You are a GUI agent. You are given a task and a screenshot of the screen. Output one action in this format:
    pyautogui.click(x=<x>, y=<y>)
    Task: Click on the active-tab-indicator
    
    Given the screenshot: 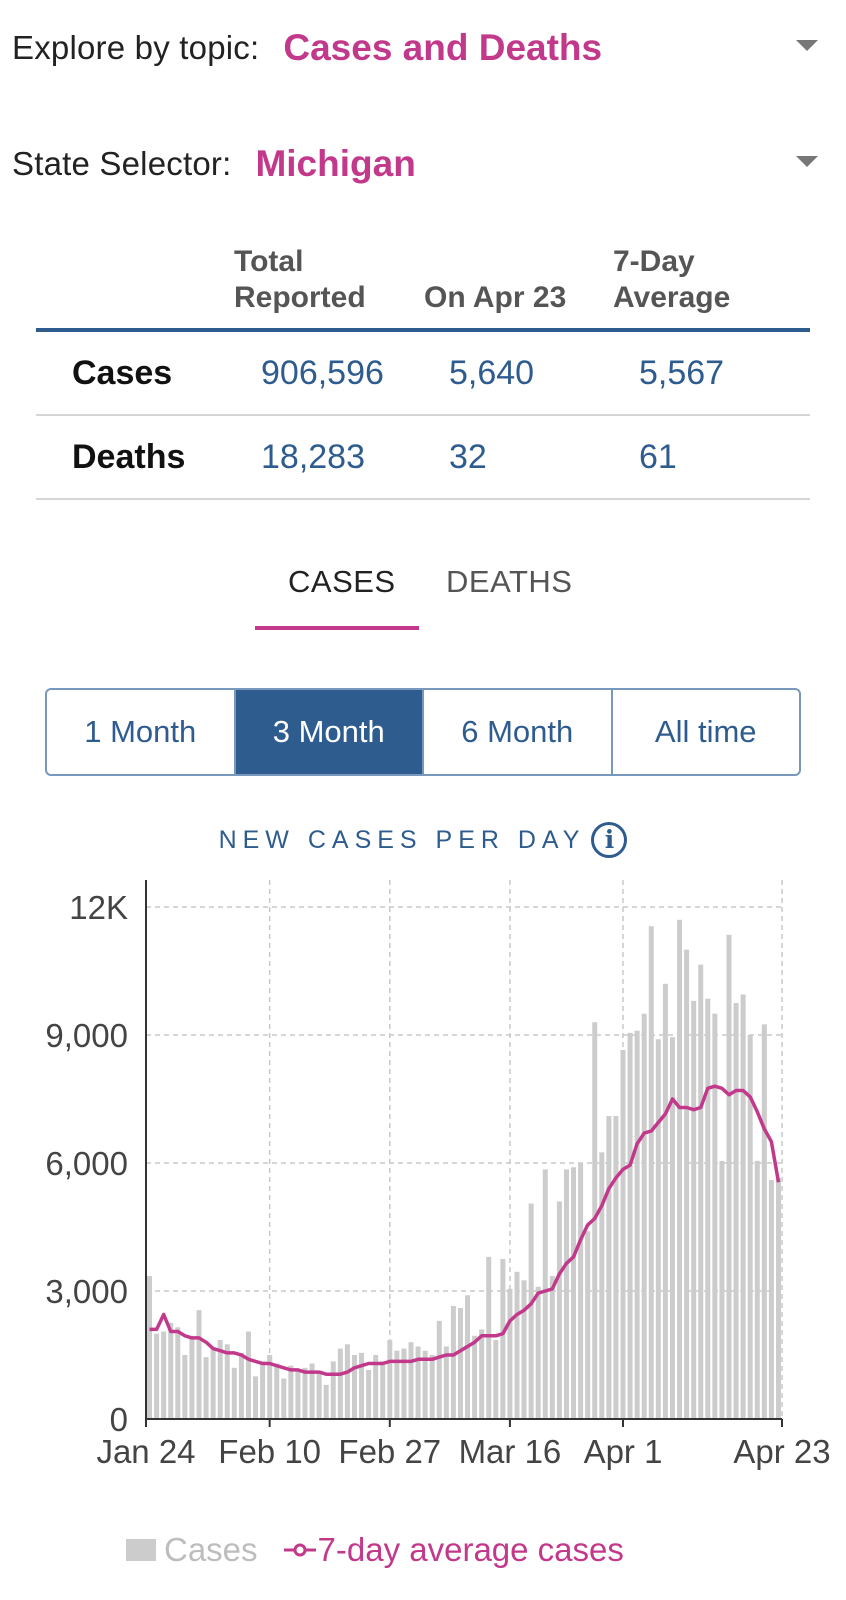 What is the action you would take?
    pyautogui.click(x=337, y=628)
    